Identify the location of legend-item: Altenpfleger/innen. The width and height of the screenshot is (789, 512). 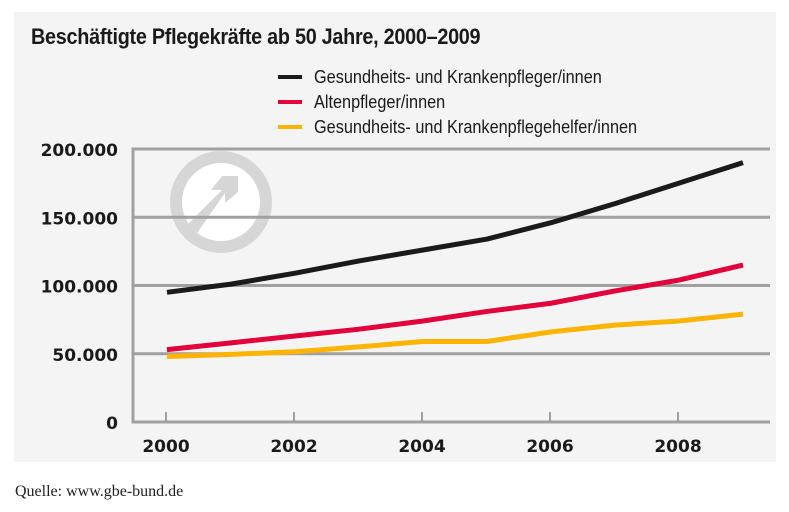
(479, 101).